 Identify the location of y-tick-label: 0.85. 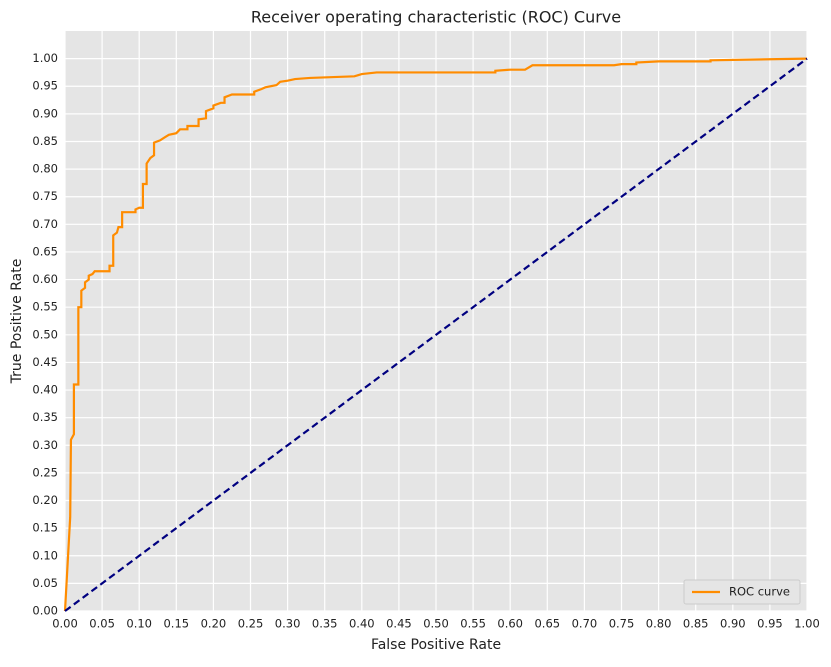
(45, 141).